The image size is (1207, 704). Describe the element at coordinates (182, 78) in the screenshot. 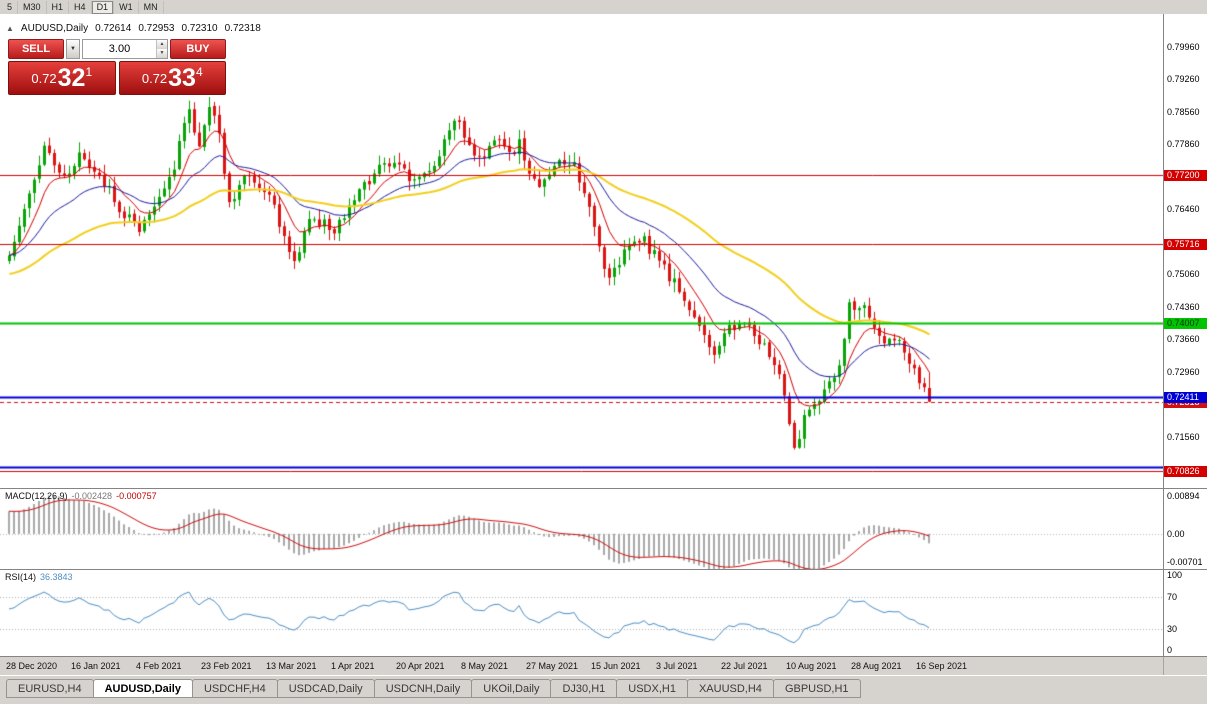

I see `buy-price-big: 33` at that location.